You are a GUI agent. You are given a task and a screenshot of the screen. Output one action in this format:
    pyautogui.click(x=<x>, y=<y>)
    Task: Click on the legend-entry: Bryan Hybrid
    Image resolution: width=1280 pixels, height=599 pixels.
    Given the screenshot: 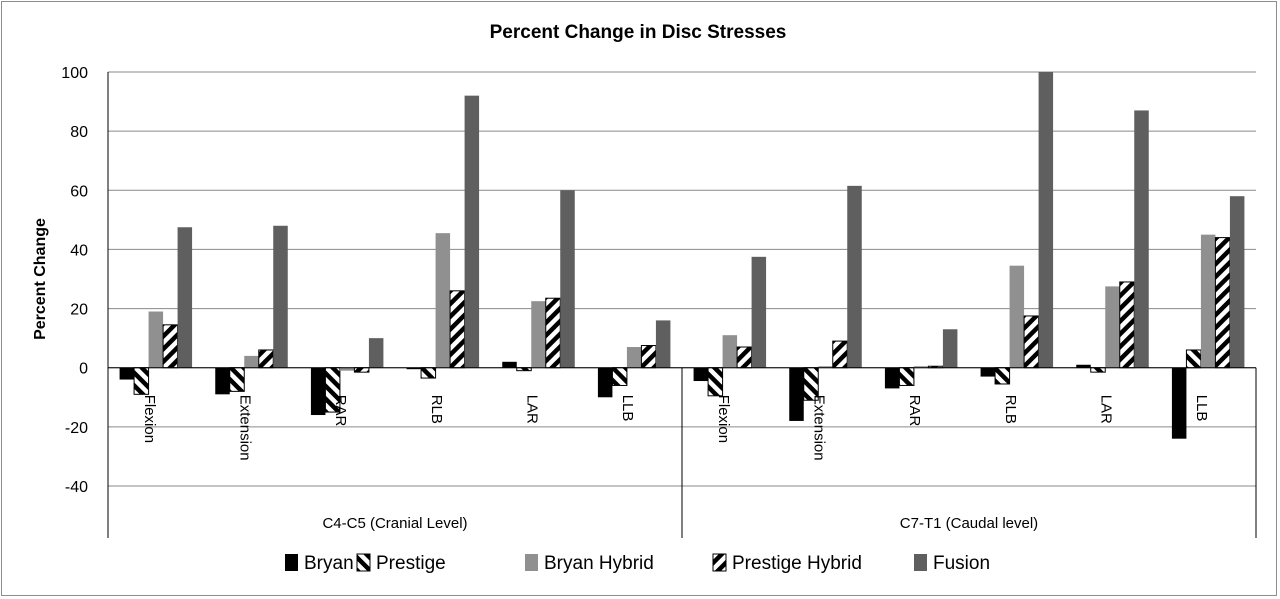 What is the action you would take?
    pyautogui.click(x=599, y=563)
    